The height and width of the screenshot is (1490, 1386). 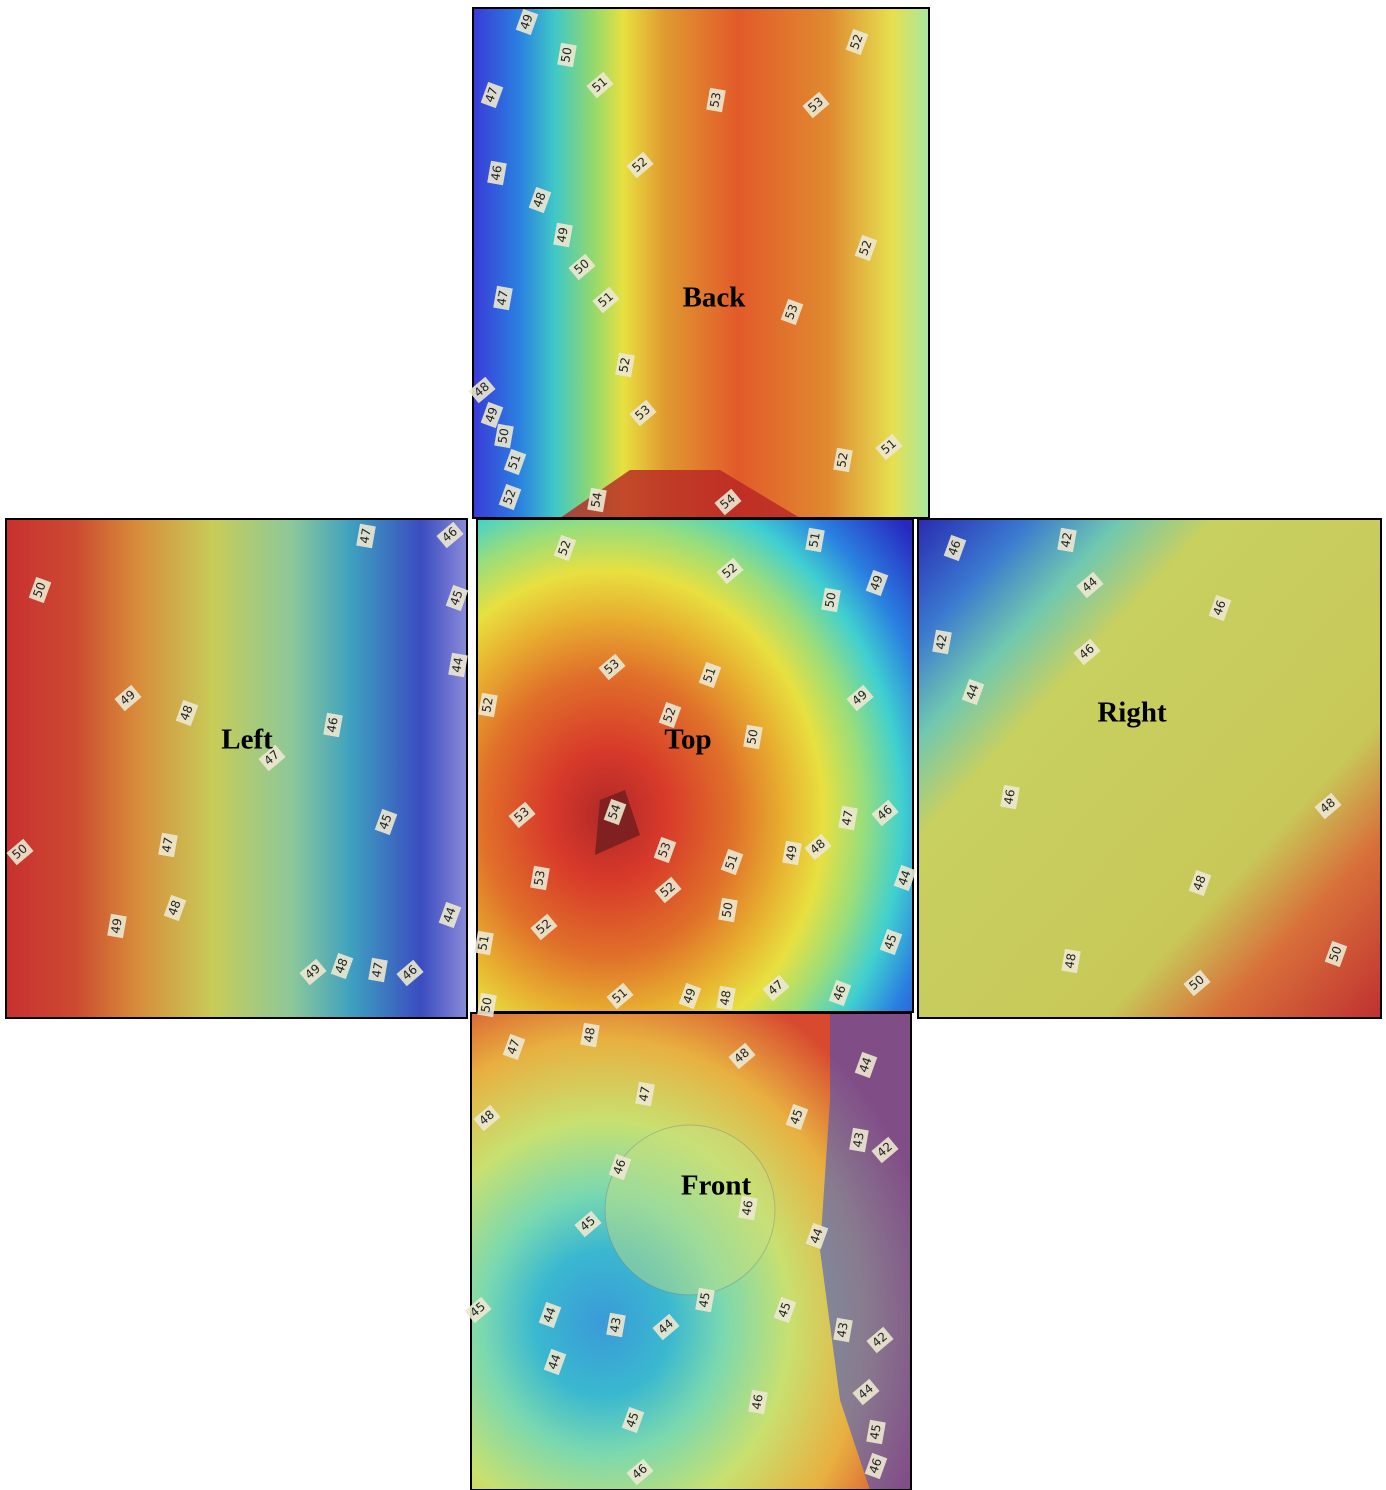 I want to click on panel-title: Back, so click(x=715, y=298).